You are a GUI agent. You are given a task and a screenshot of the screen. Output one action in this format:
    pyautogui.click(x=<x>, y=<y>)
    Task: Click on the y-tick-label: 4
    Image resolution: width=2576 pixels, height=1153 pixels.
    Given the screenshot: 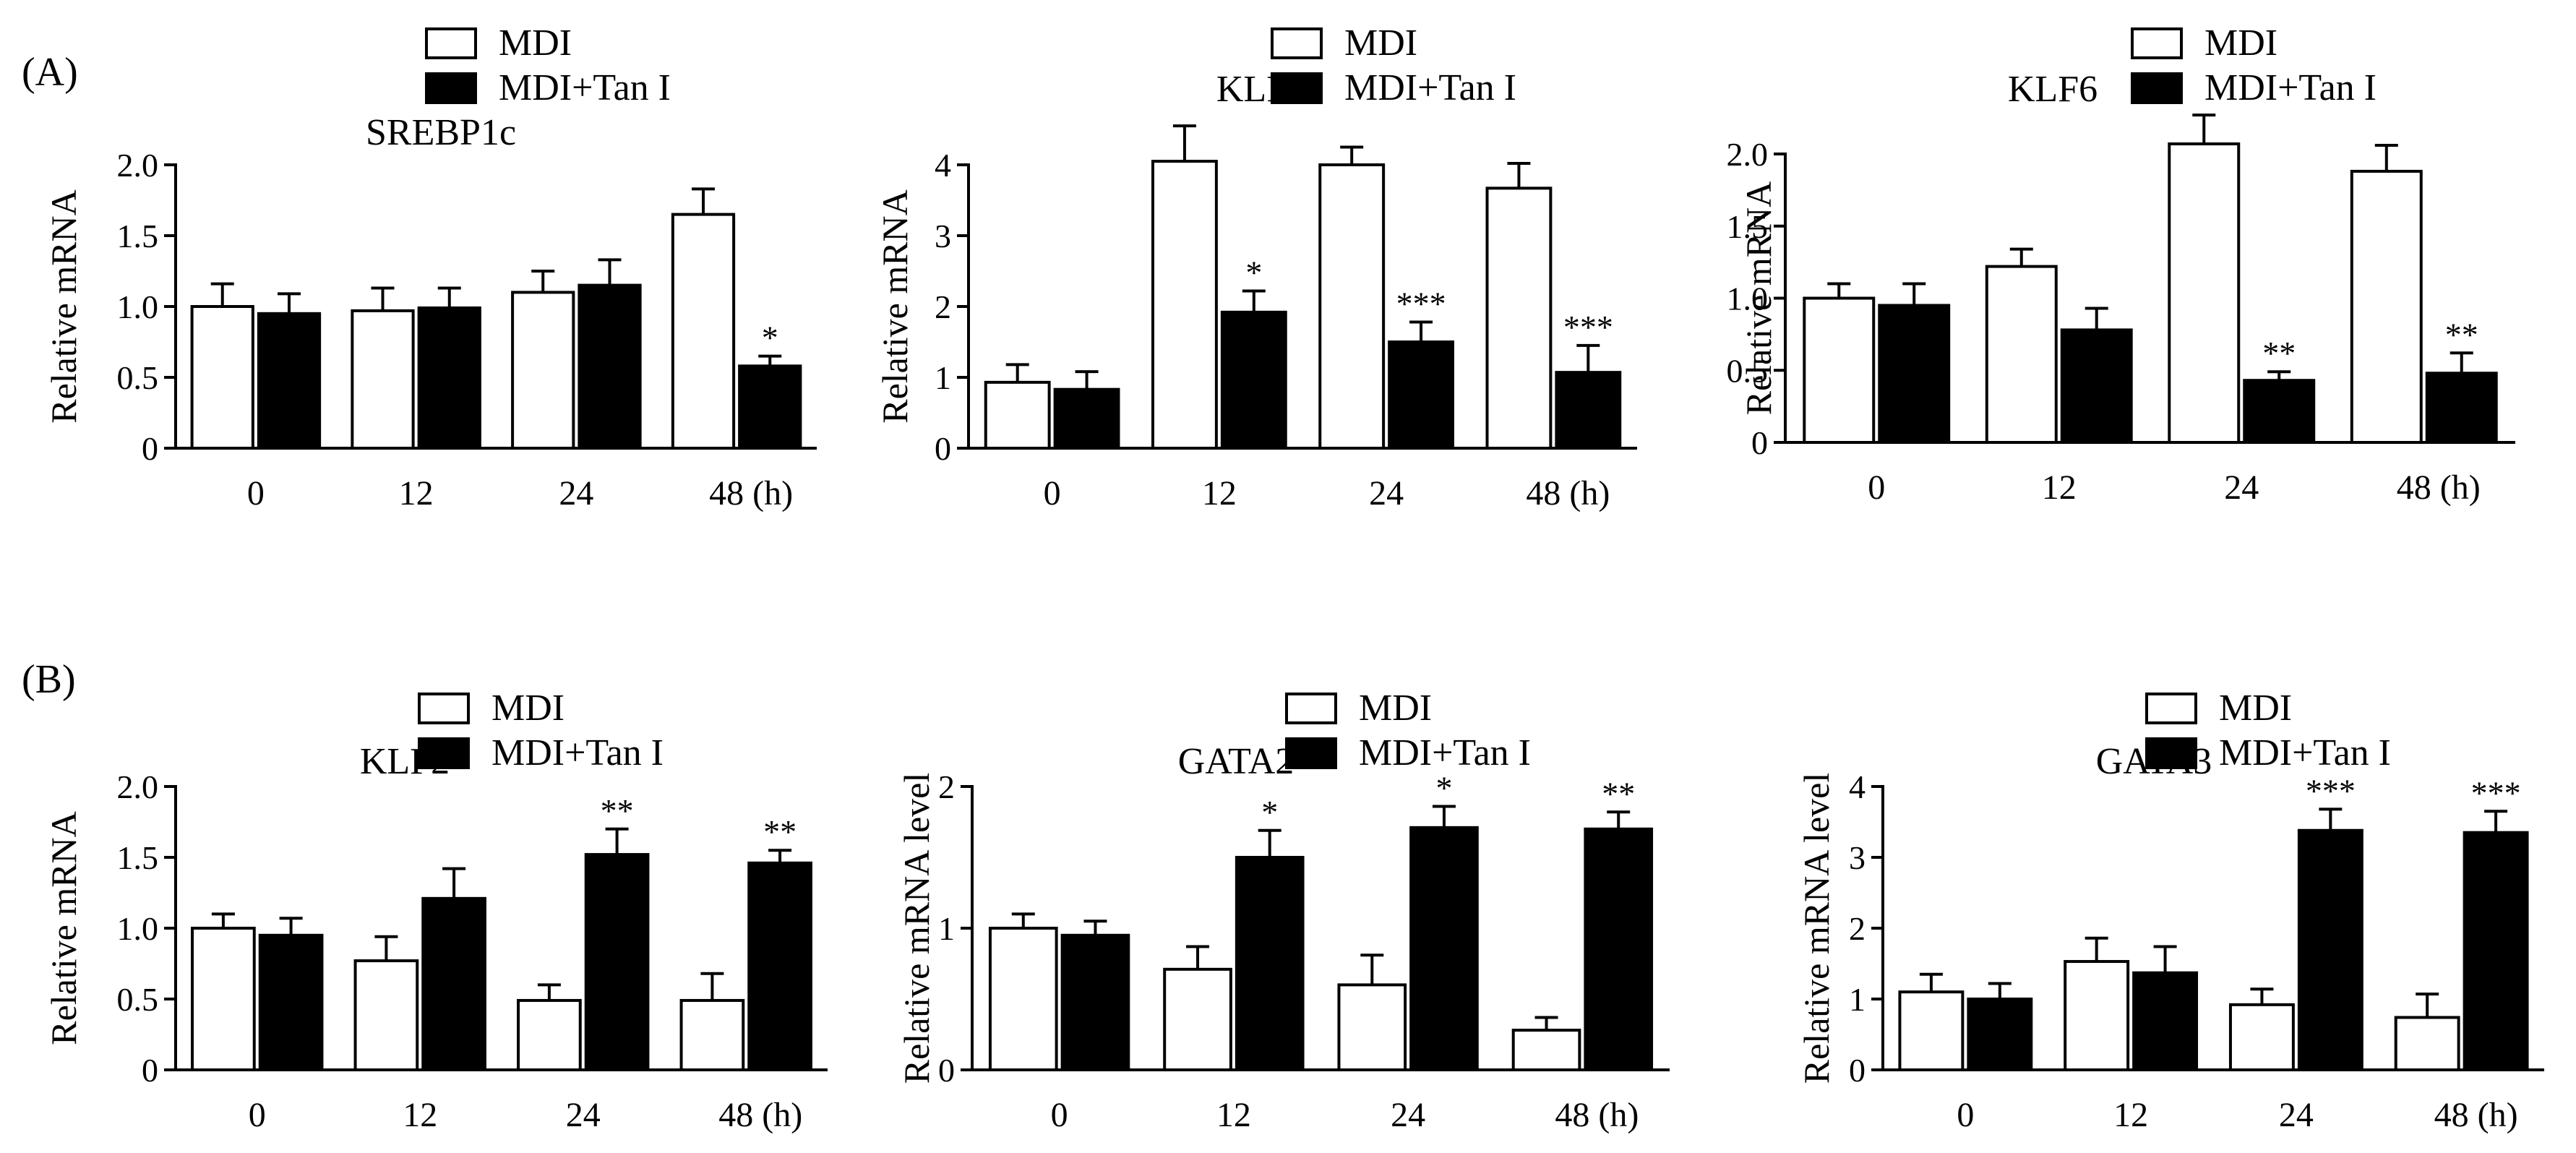 What is the action you would take?
    pyautogui.click(x=943, y=165)
    